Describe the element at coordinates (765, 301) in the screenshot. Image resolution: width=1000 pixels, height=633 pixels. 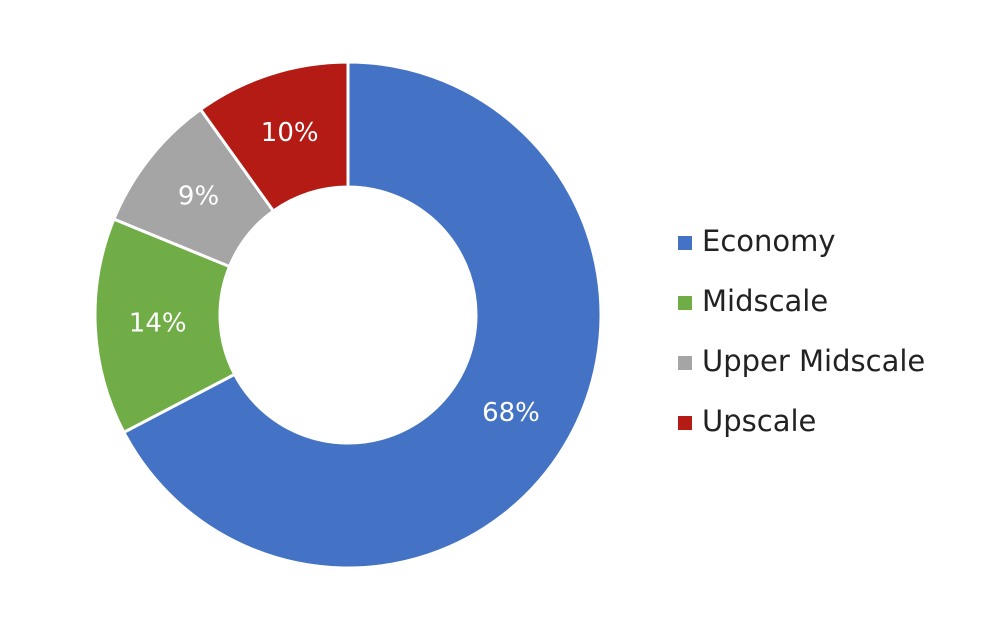
I see `legend-label: Midscale` at that location.